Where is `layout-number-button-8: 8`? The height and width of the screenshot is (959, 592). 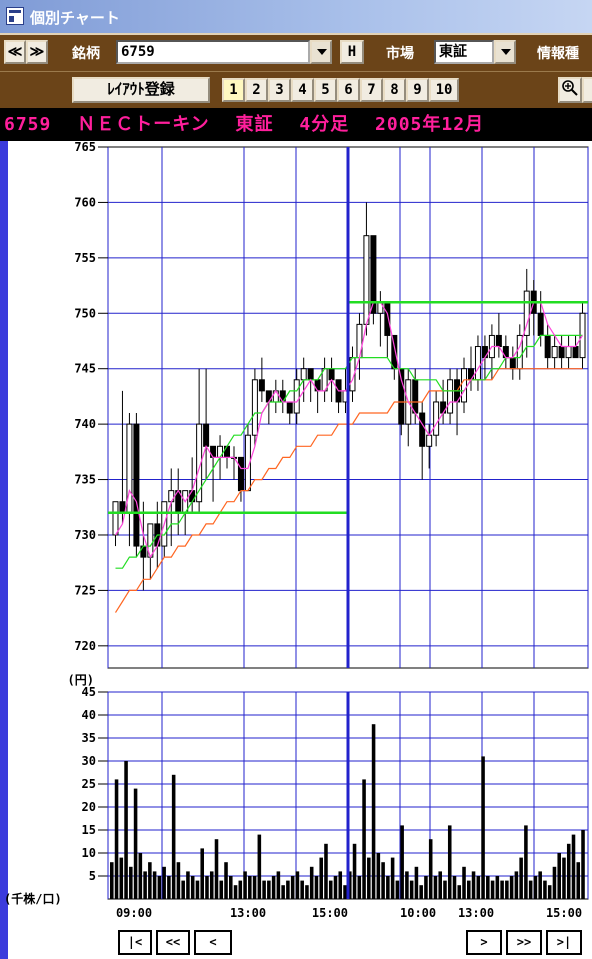 layout-number-button-8: 8 is located at coordinates (394, 90).